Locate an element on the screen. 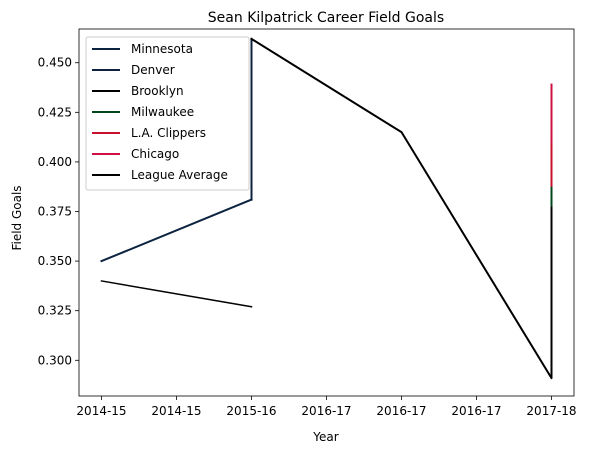 Image resolution: width=591 pixels, height=453 pixels. y-tick-label: 0.400 is located at coordinates (55, 162).